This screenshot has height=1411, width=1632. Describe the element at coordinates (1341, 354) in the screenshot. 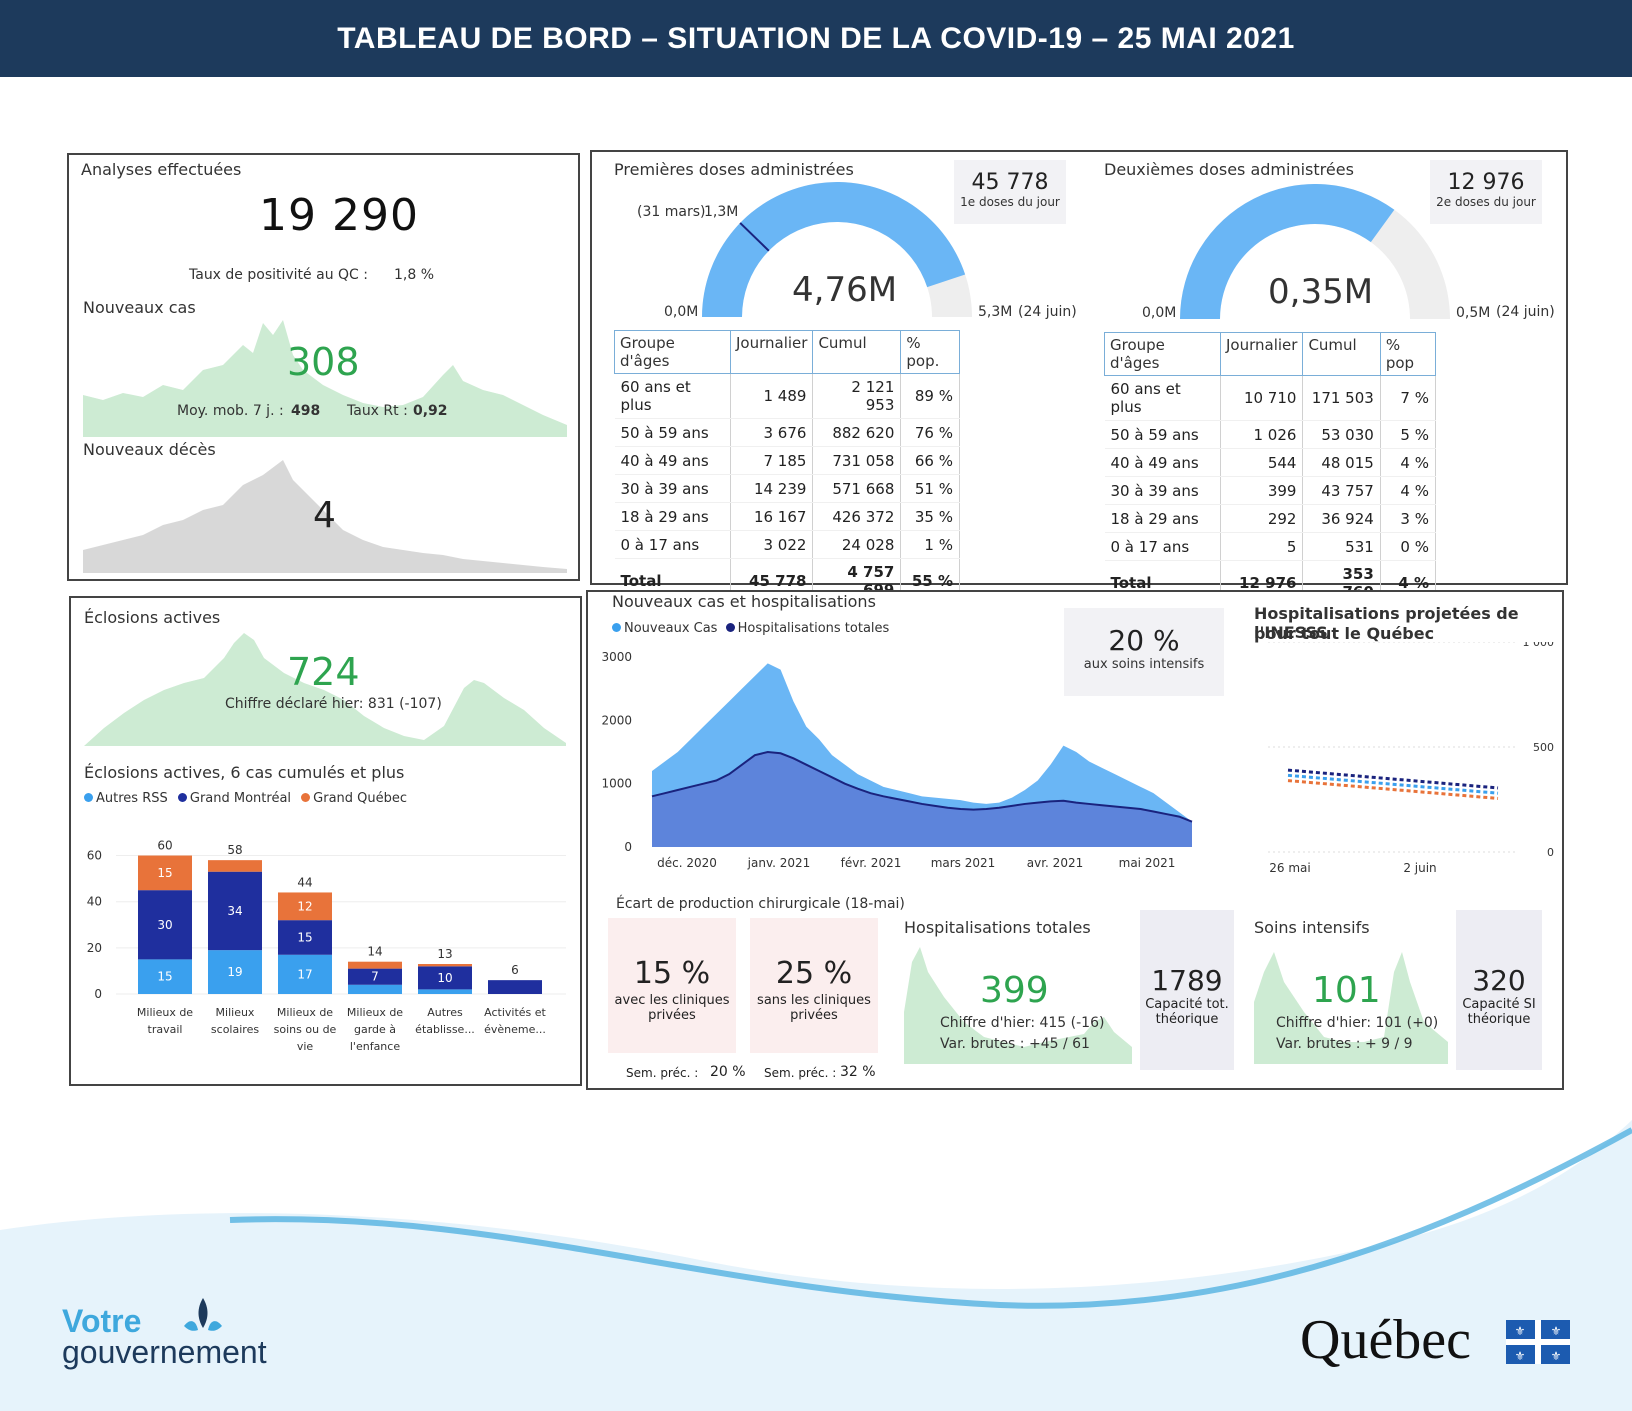

I see `doses2-col-cumul: Cumul` at that location.